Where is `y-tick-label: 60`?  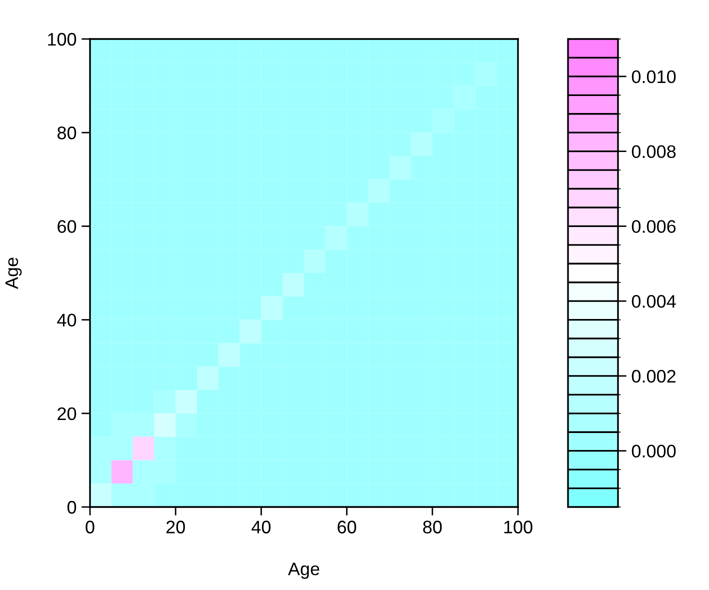 y-tick-label: 60 is located at coordinates (67, 226).